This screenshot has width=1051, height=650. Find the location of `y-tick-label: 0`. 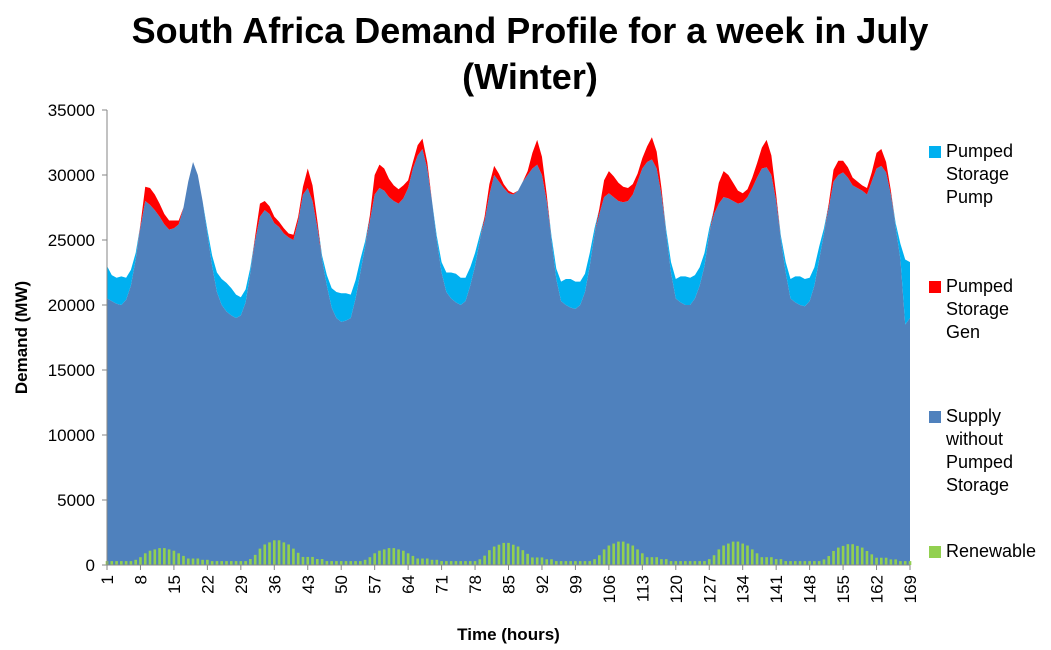

y-tick-label: 0 is located at coordinates (90, 565).